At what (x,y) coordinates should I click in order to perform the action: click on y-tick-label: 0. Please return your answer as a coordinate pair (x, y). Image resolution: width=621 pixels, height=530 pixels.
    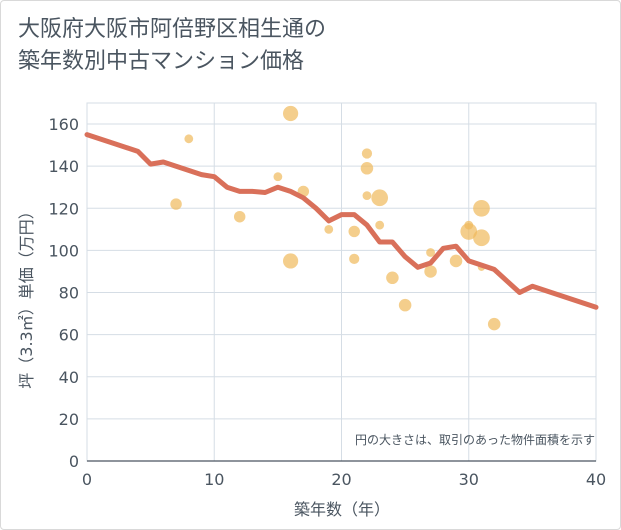
    Looking at the image, I should click on (74, 461).